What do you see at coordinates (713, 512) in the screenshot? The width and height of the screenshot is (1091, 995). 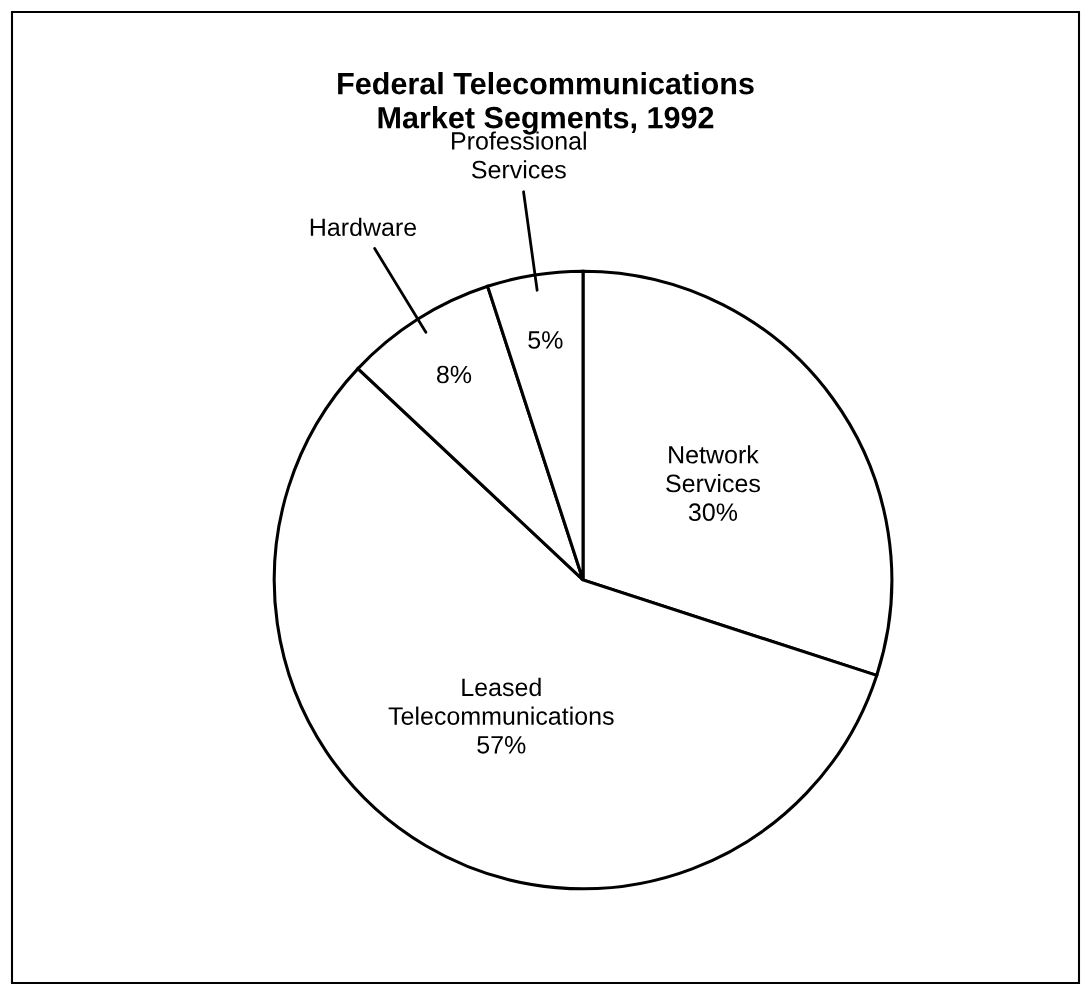 I see `data-label: 30%` at bounding box center [713, 512].